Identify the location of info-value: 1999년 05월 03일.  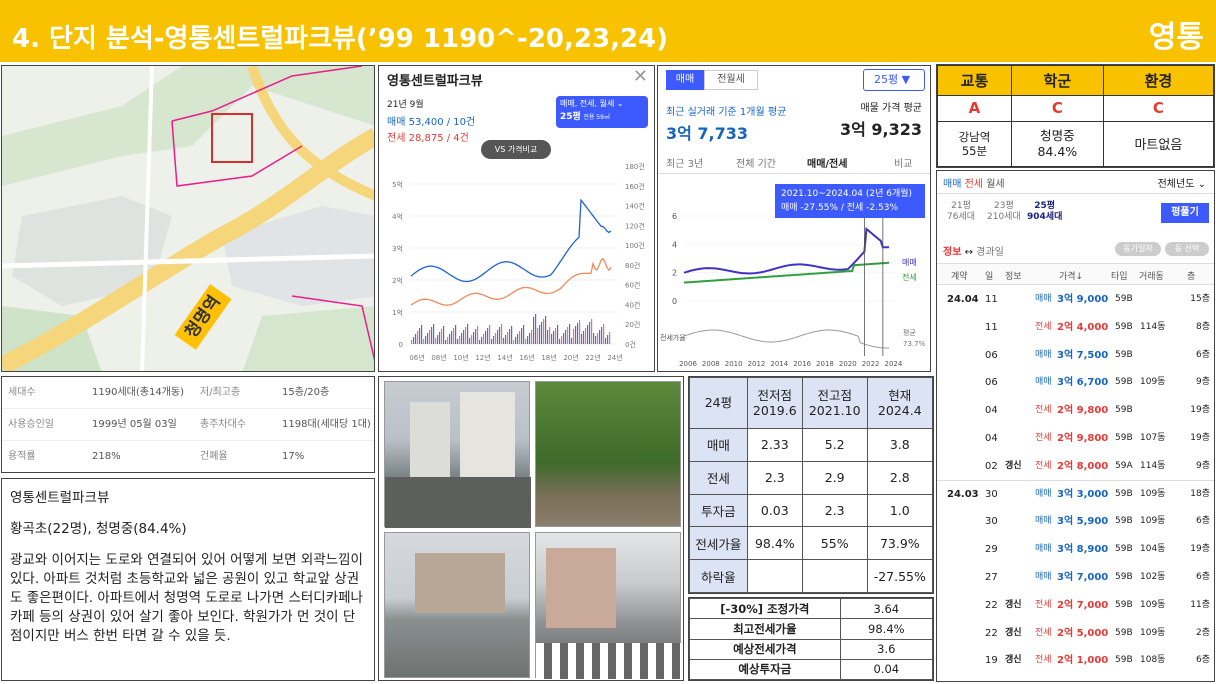
(140, 425).